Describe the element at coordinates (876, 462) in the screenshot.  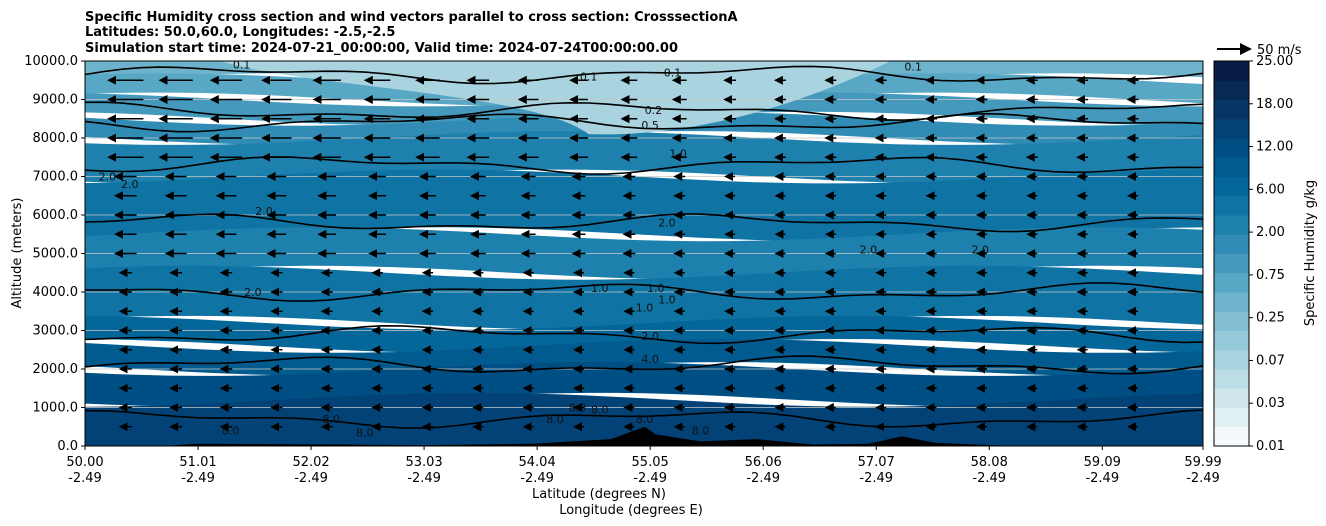
I see `x-tick-label-lat: 57.07` at that location.